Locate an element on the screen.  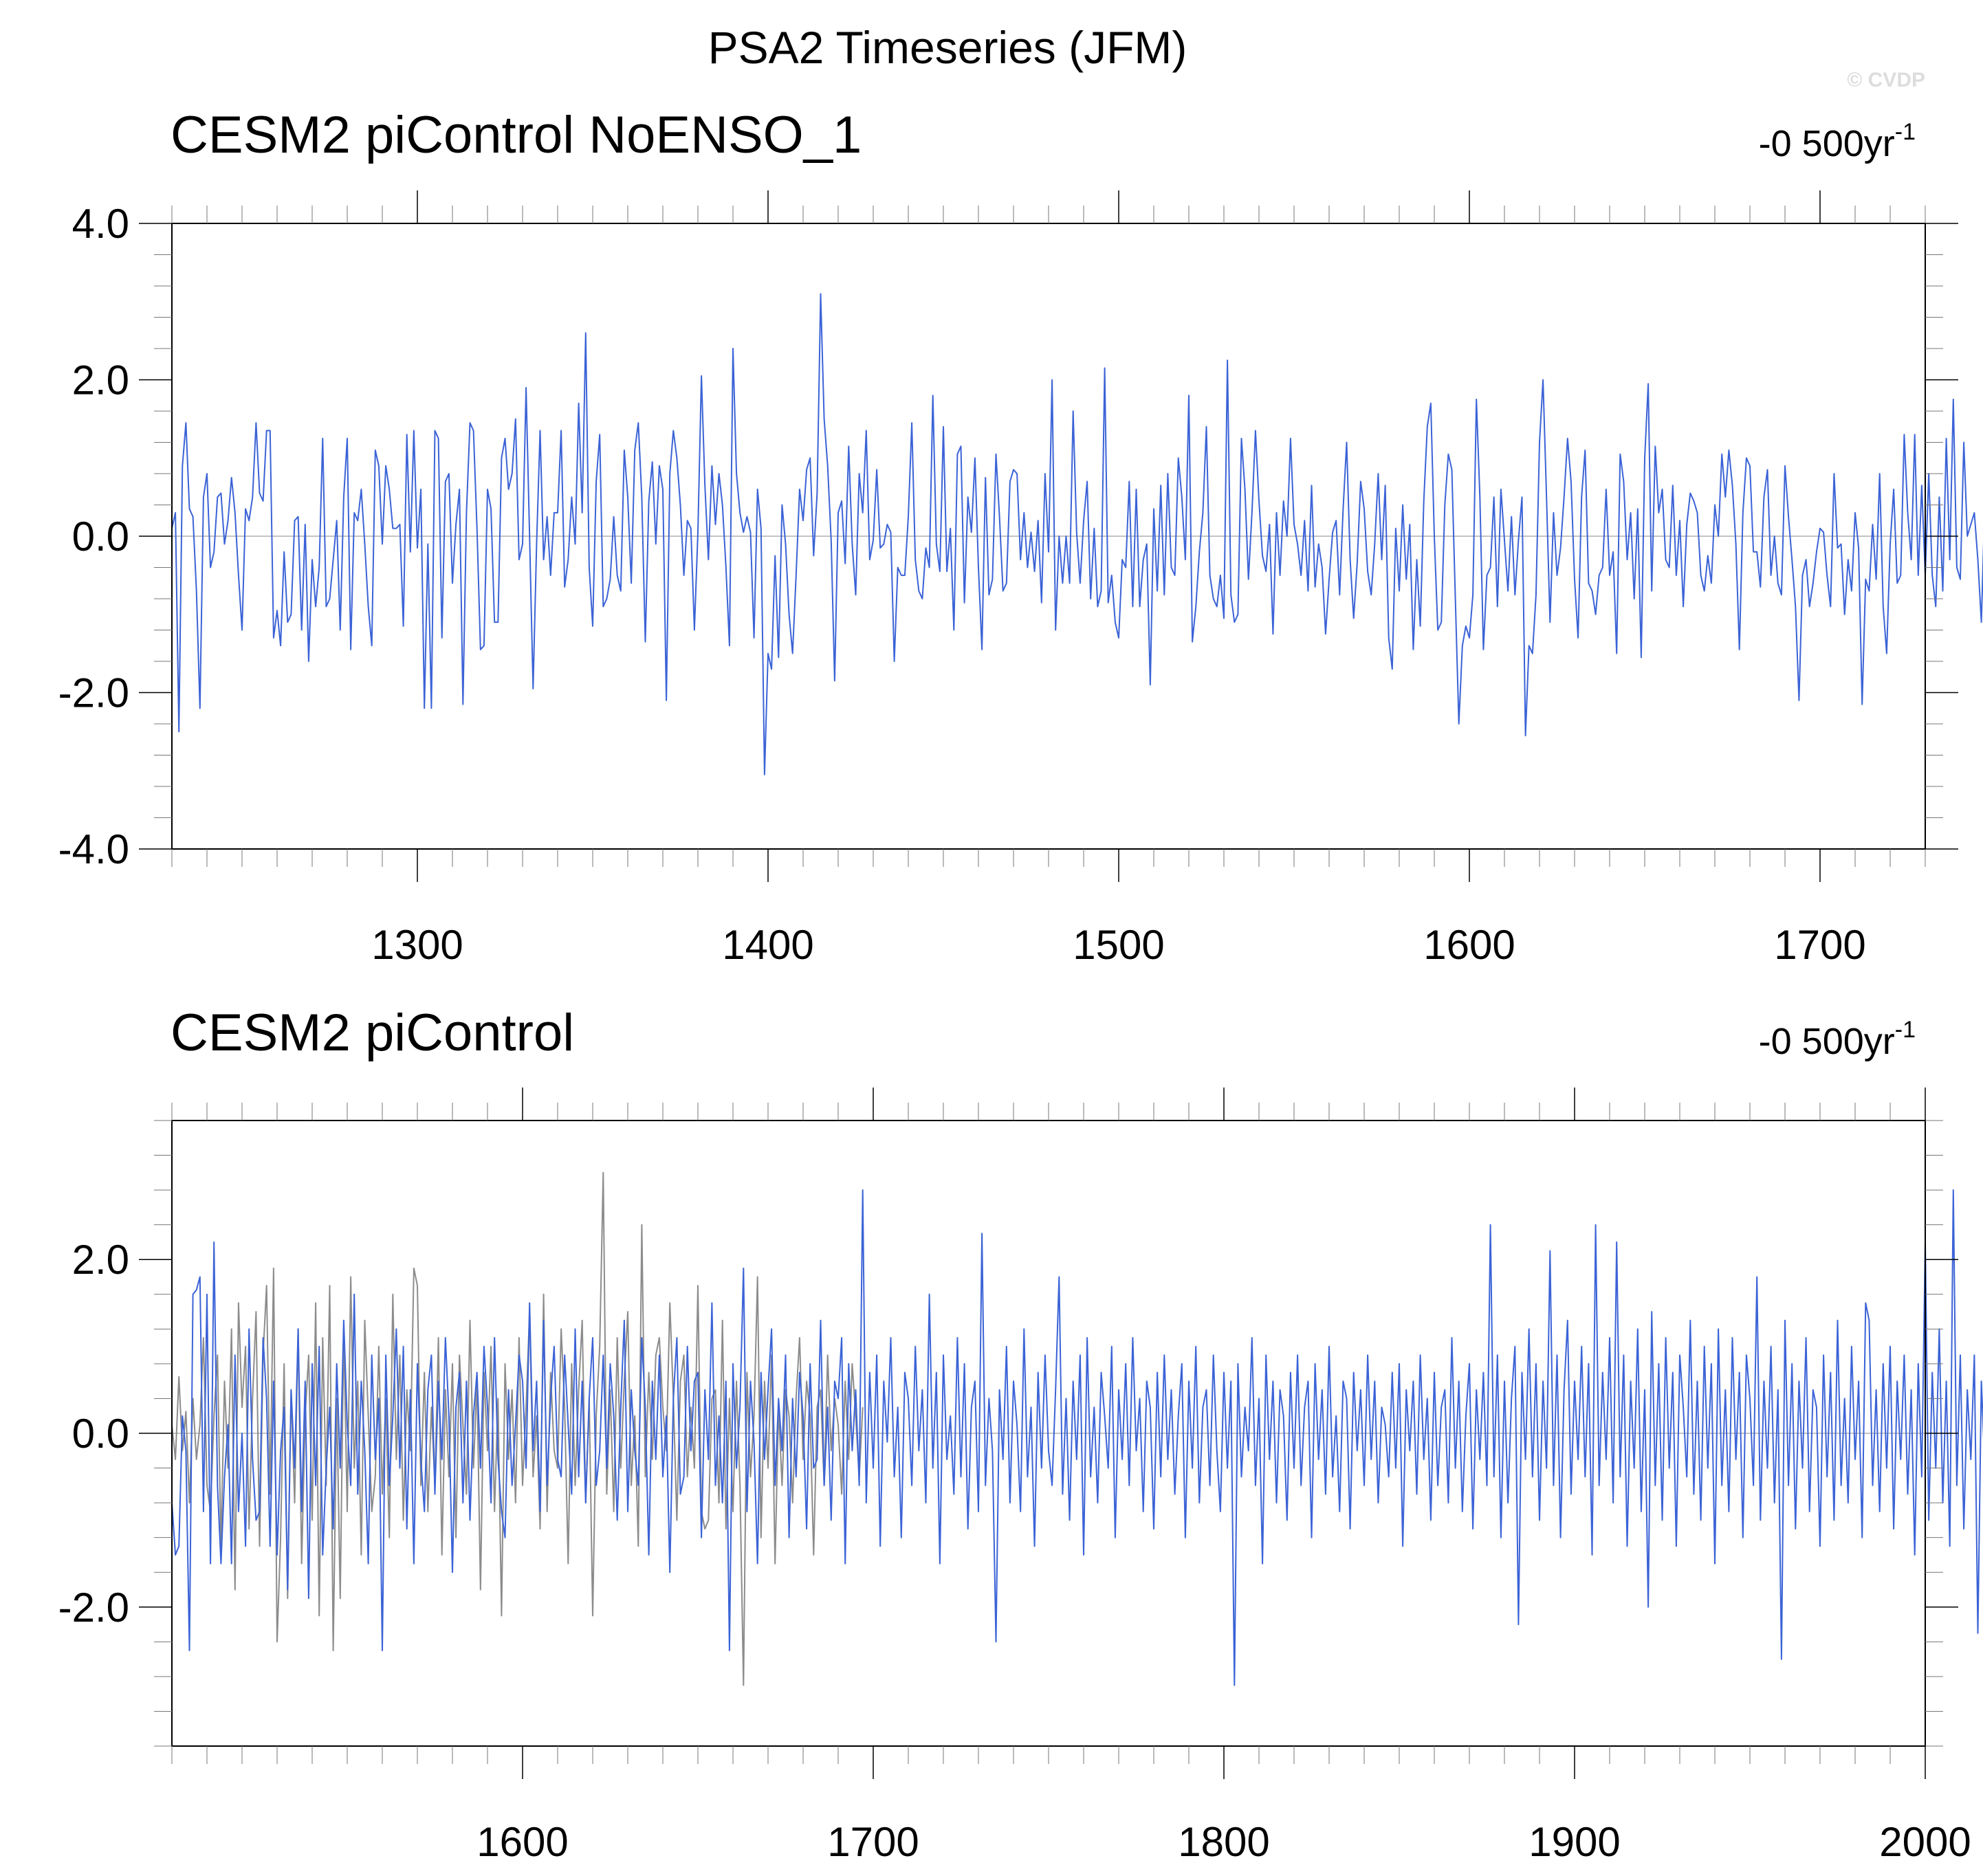
x-tick-label: 1900 is located at coordinates (1574, 1842).